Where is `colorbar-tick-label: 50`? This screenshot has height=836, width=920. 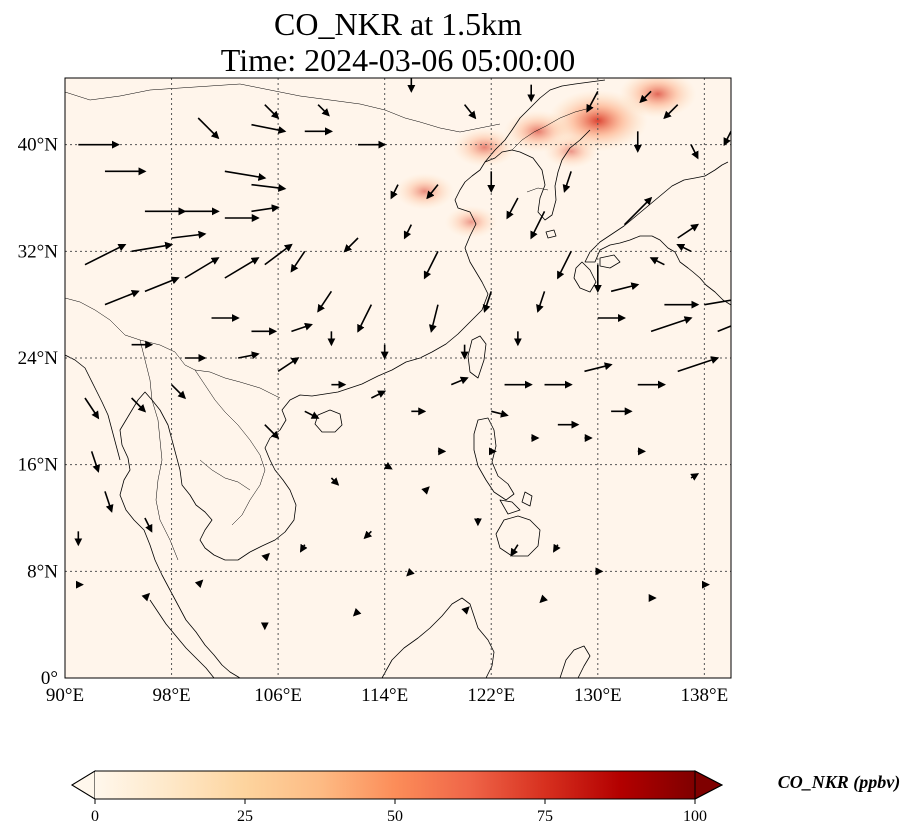
colorbar-tick-label: 50 is located at coordinates (395, 816).